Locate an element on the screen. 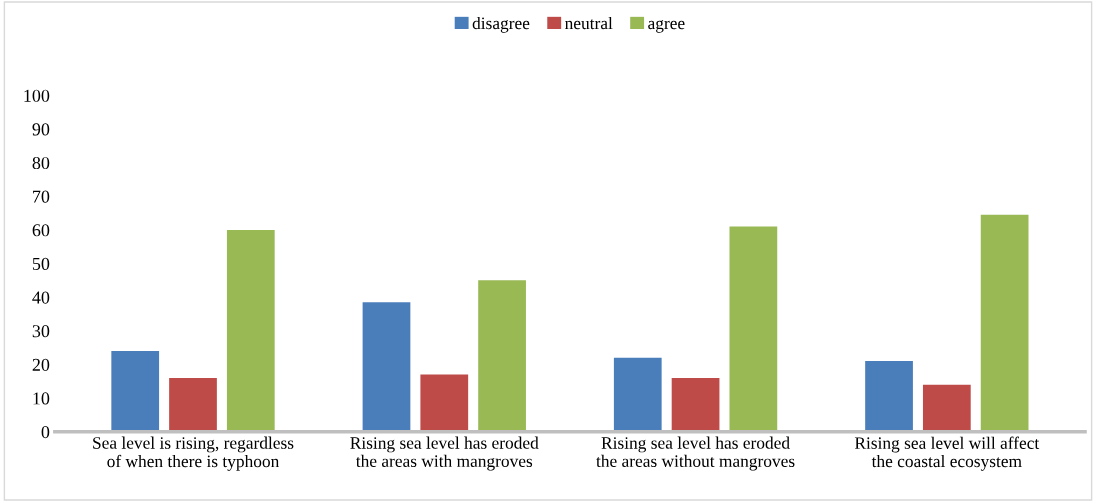 This screenshot has height=502, width=1096. y-tick-label: 80 is located at coordinates (41, 163).